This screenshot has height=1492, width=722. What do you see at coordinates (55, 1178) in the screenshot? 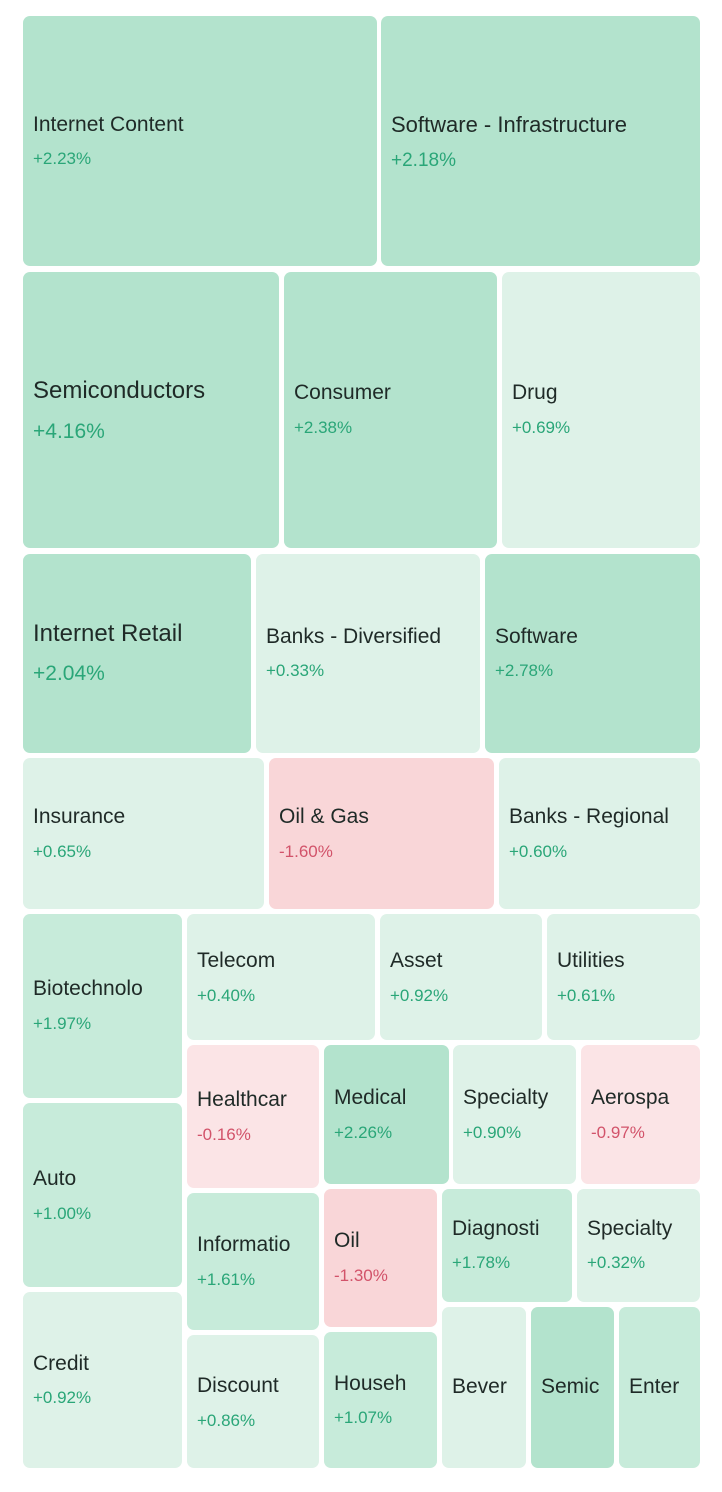
I see `tile-name: Auto` at bounding box center [55, 1178].